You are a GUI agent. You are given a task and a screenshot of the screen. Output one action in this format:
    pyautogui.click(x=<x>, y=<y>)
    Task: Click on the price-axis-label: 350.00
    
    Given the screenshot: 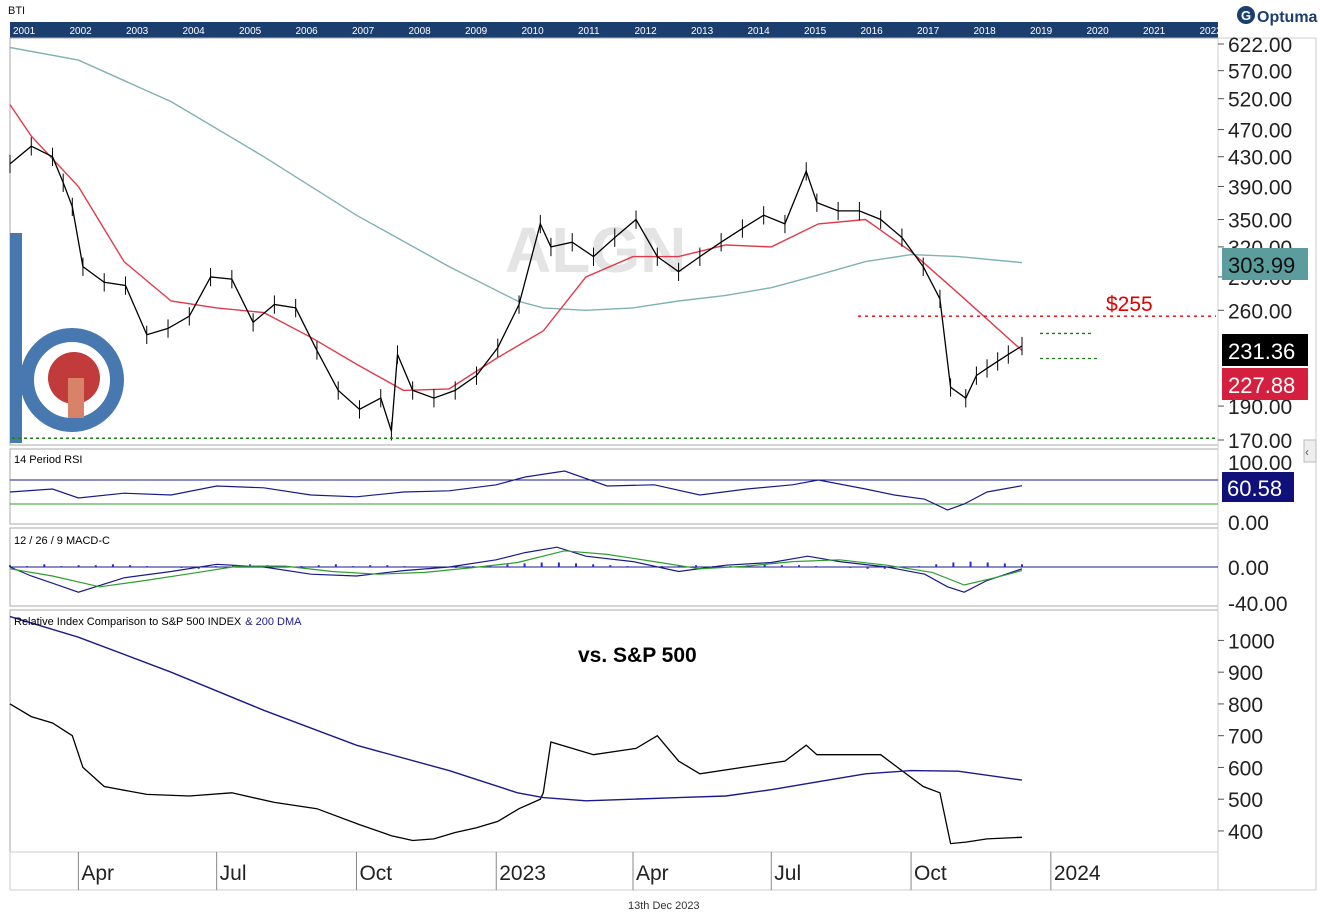 What is the action you would take?
    pyautogui.click(x=1260, y=221)
    